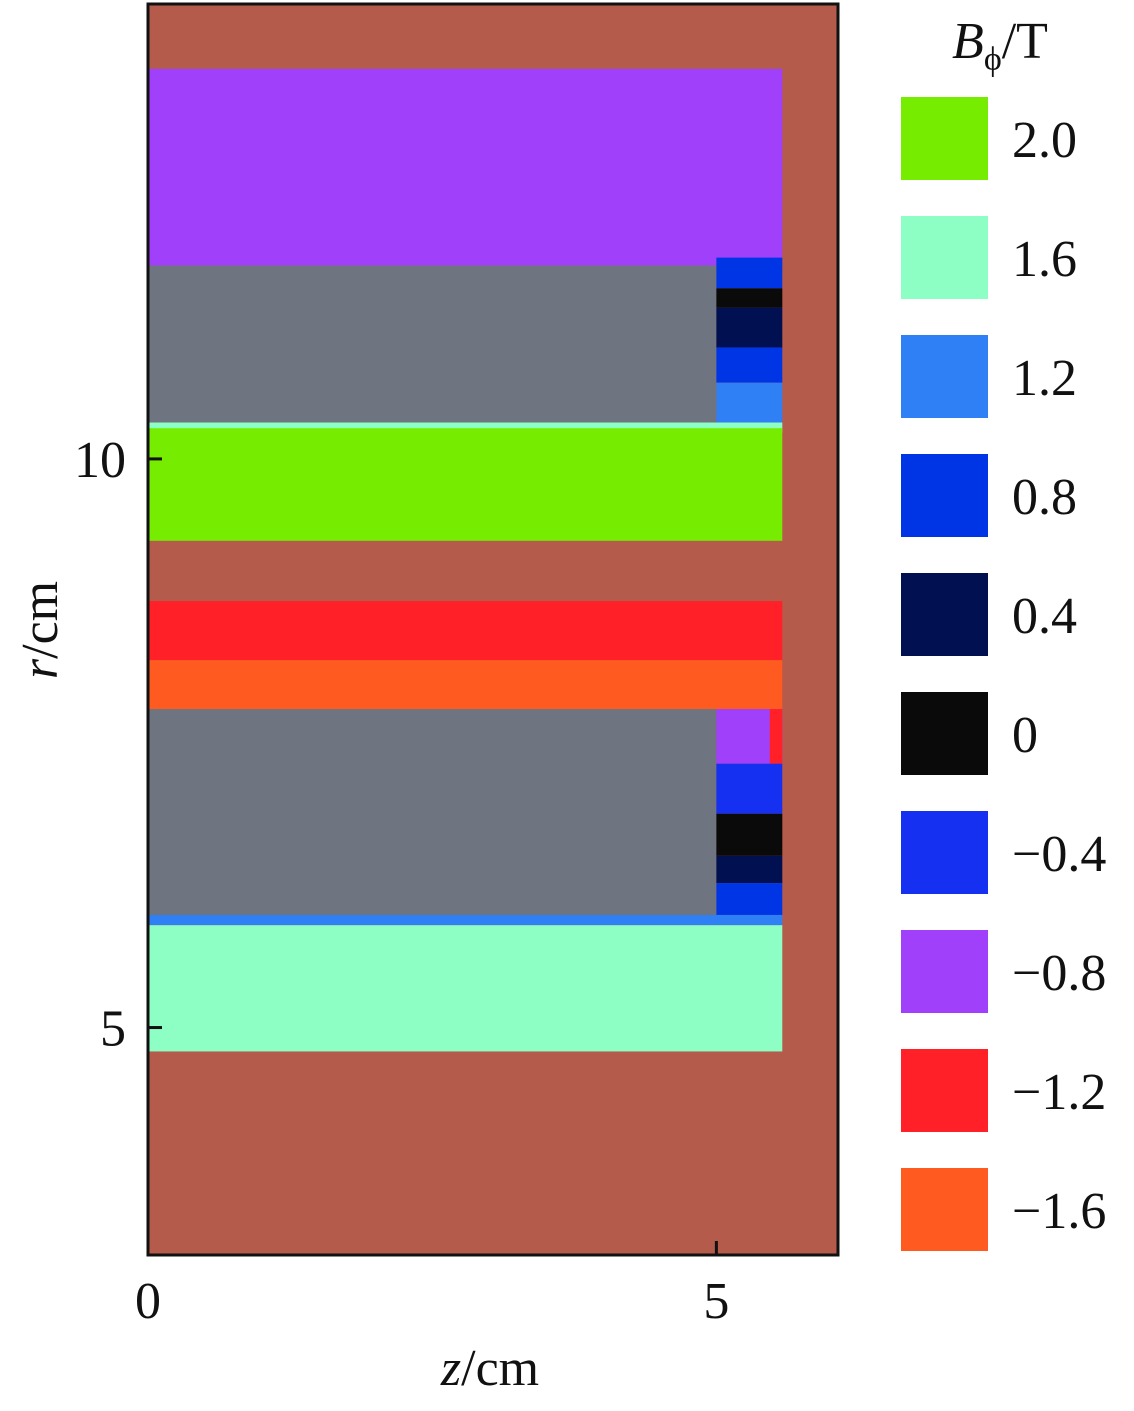 The height and width of the screenshot is (1411, 1134). I want to click on legend-label: 0, so click(1025, 735).